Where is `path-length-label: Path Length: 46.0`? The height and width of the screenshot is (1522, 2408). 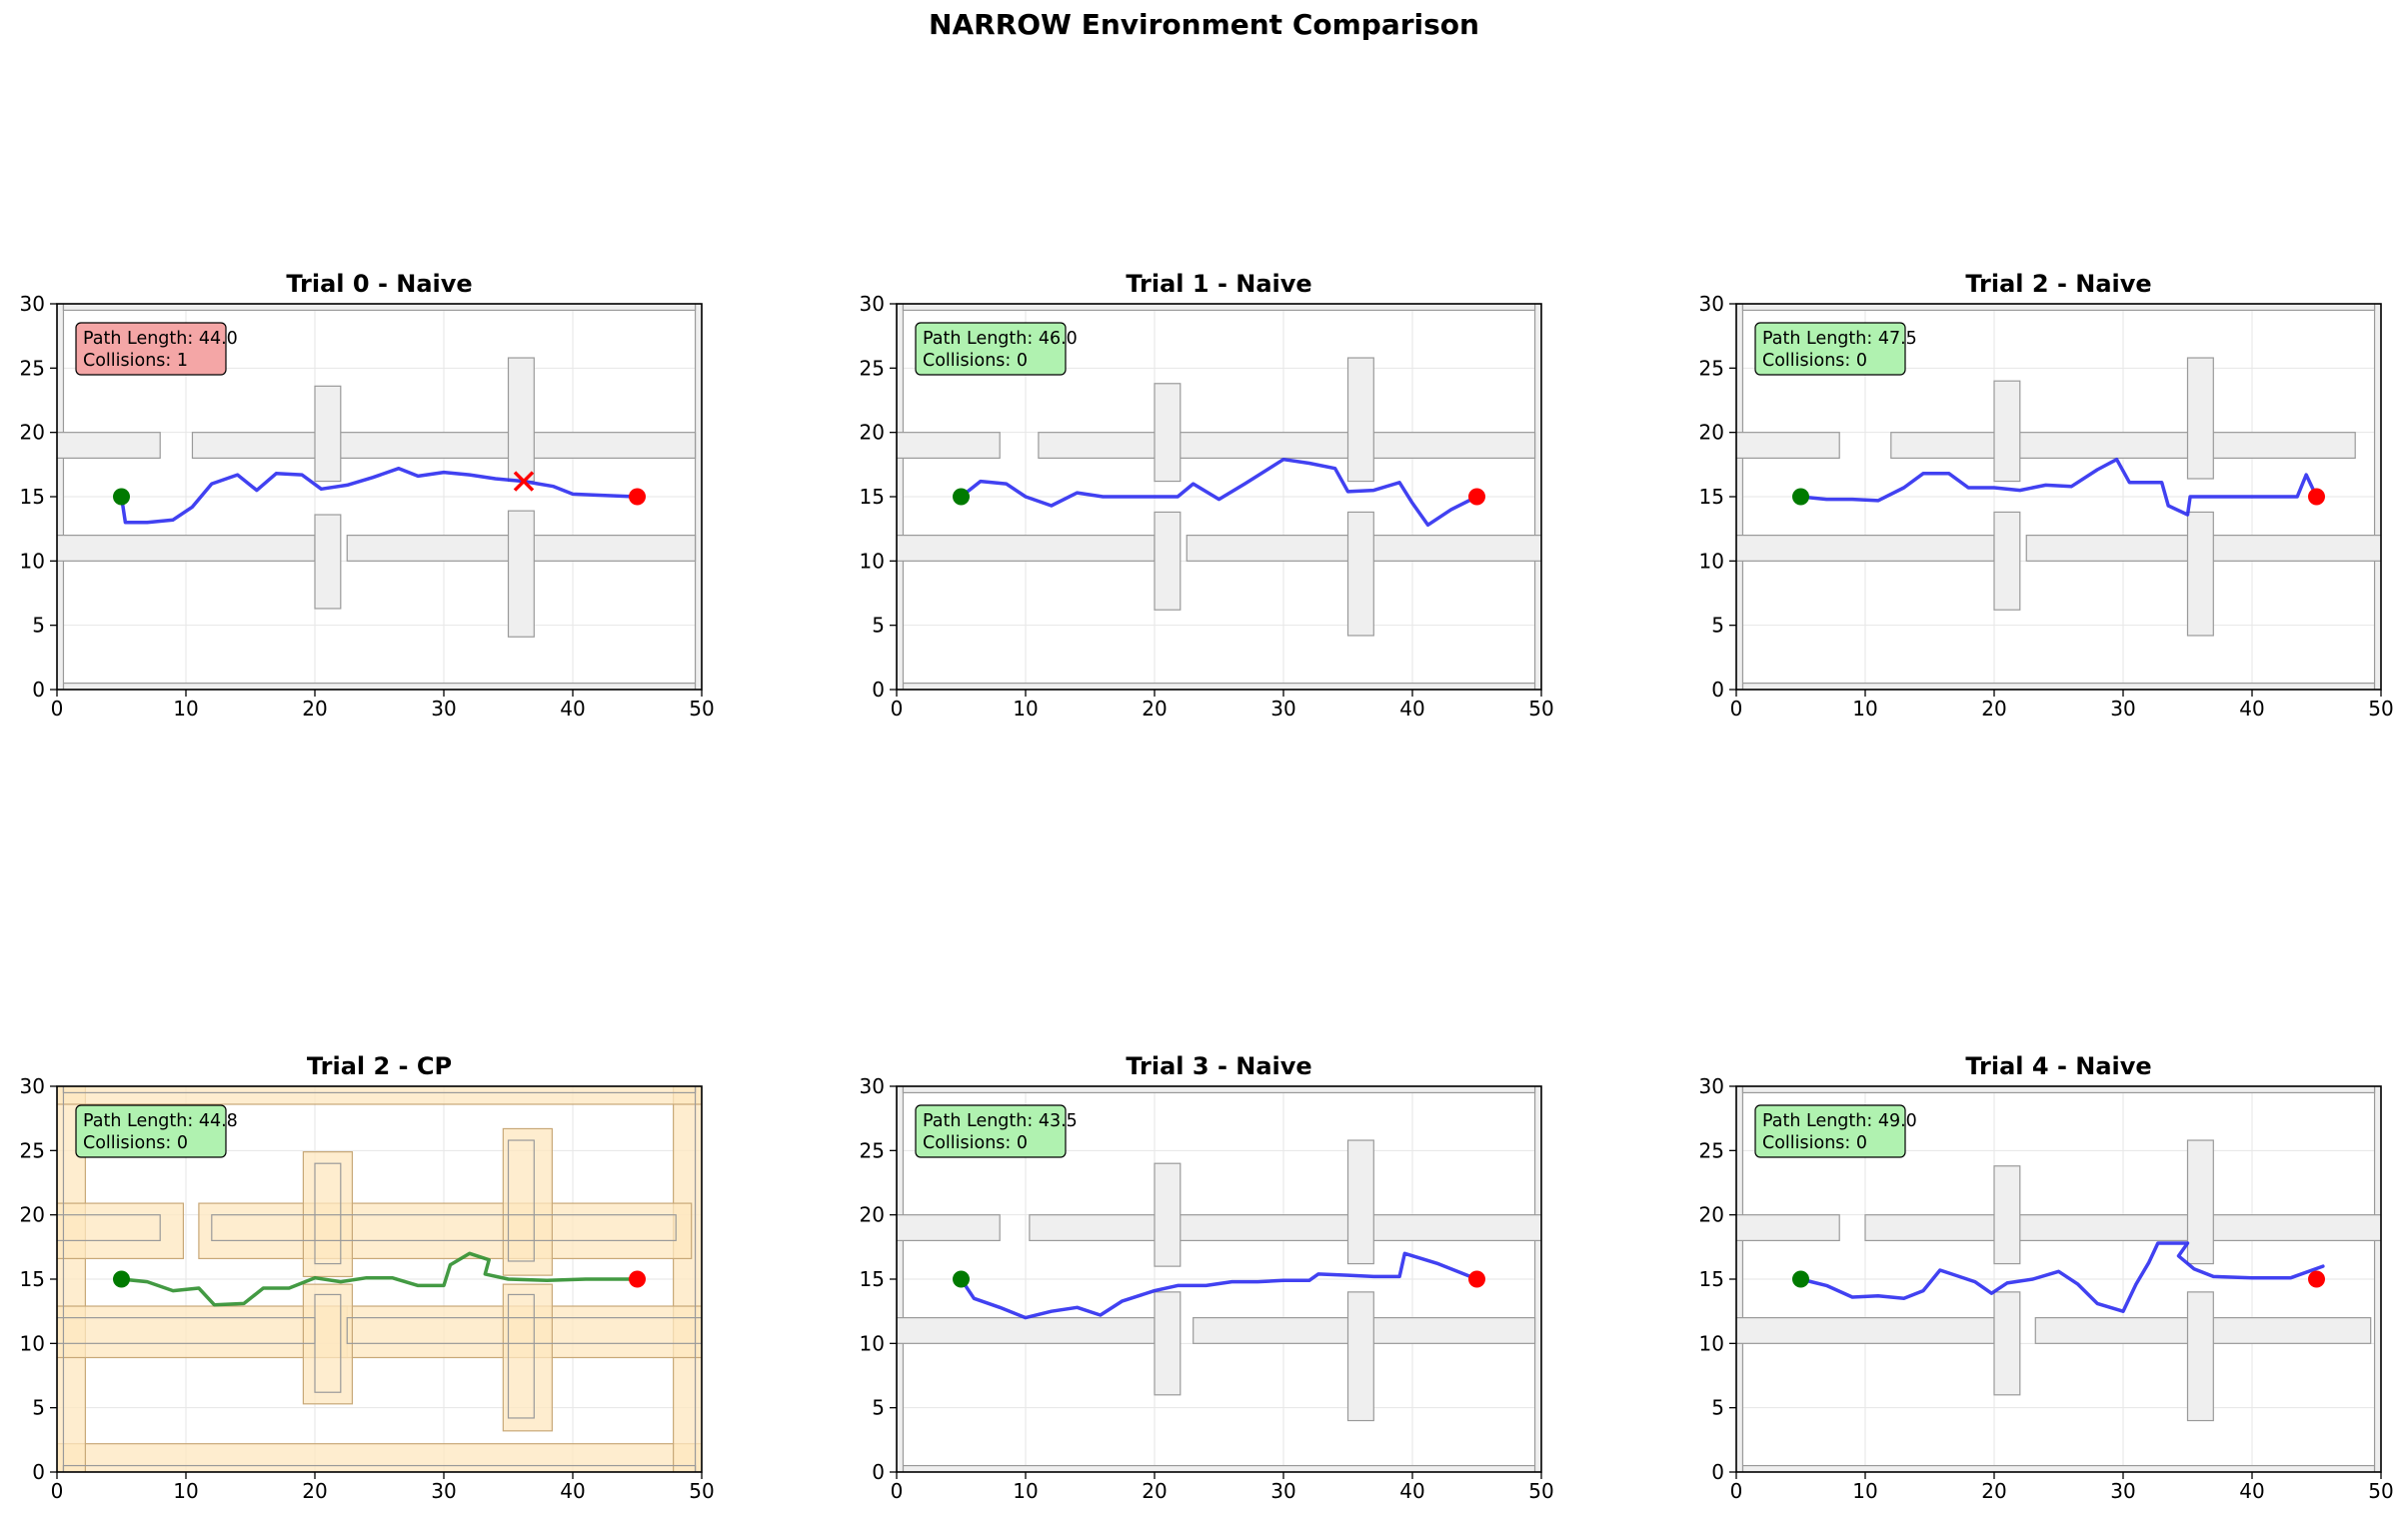 path-length-label: Path Length: 46.0 is located at coordinates (1000, 339).